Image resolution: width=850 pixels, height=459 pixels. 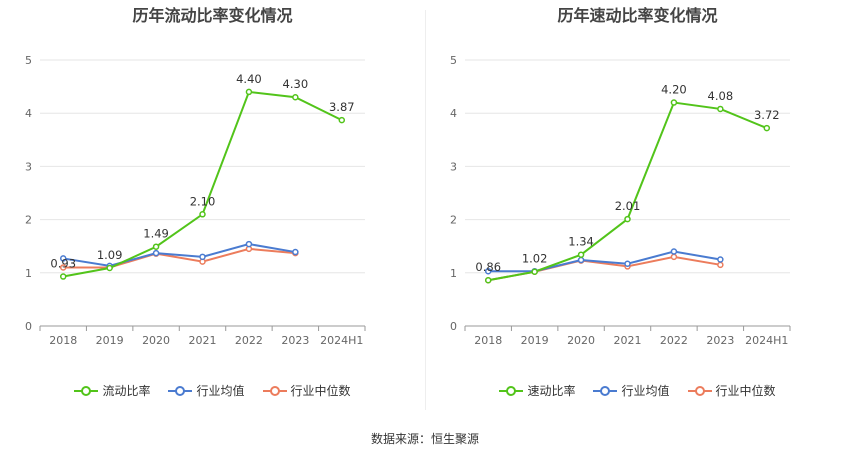 I want to click on data-label: 1.34, so click(x=581, y=242).